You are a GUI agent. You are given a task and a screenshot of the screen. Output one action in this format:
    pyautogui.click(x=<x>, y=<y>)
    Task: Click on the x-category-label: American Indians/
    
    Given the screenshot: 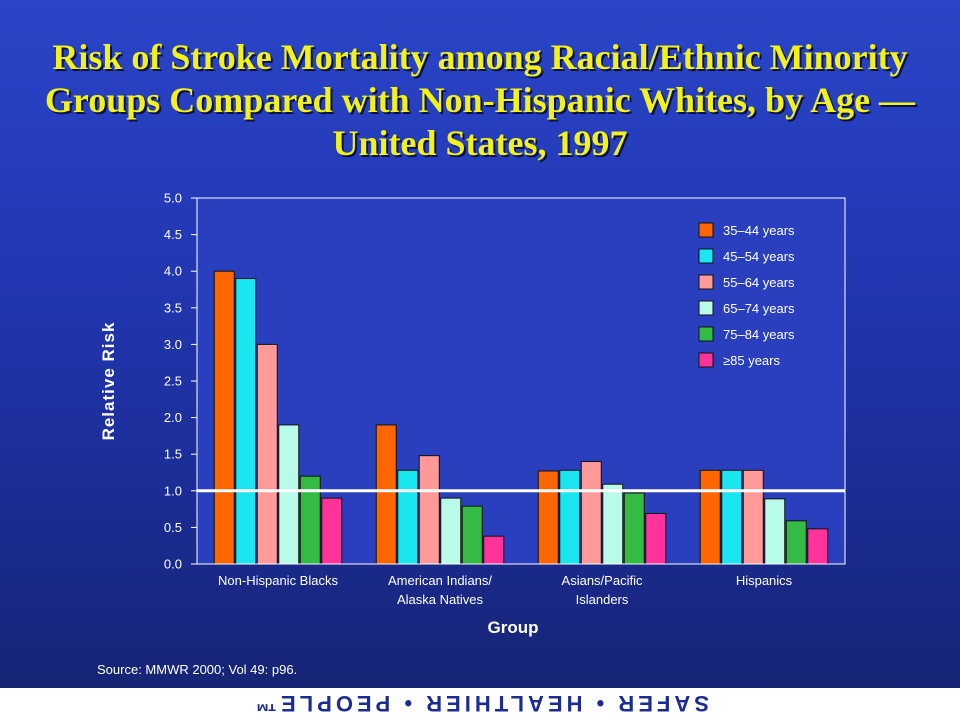 What is the action you would take?
    pyautogui.click(x=440, y=580)
    